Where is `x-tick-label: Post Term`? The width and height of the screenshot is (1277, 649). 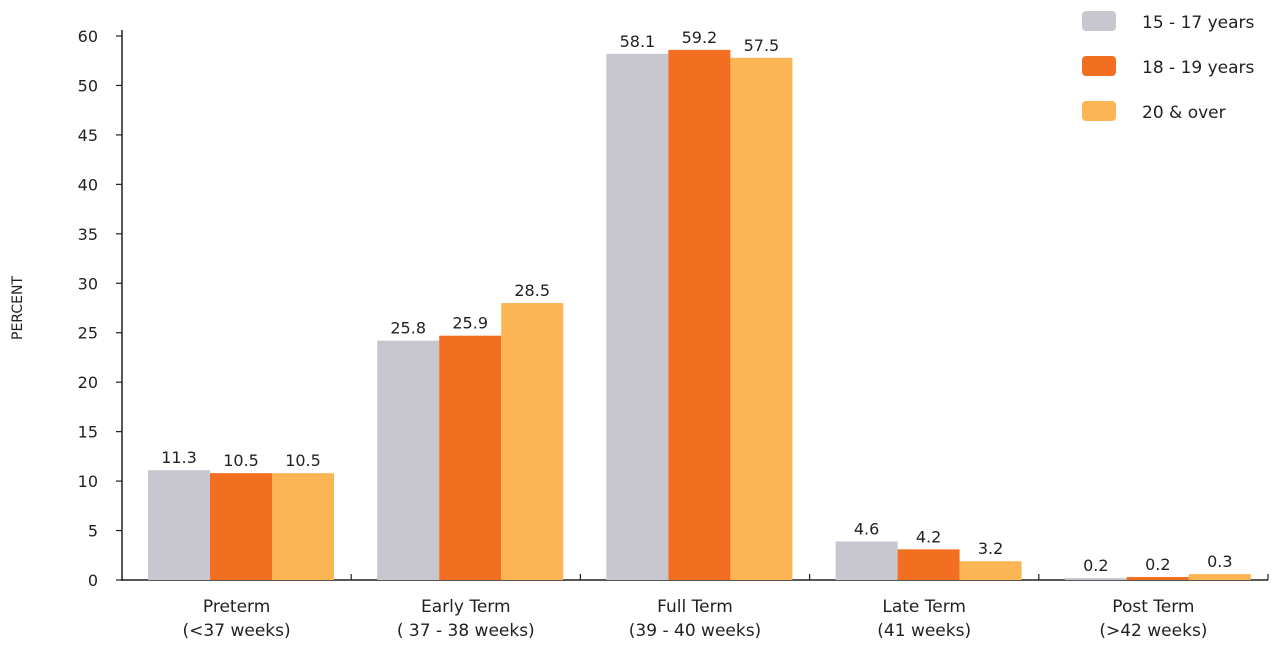
x-tick-label: Post Term is located at coordinates (1153, 607).